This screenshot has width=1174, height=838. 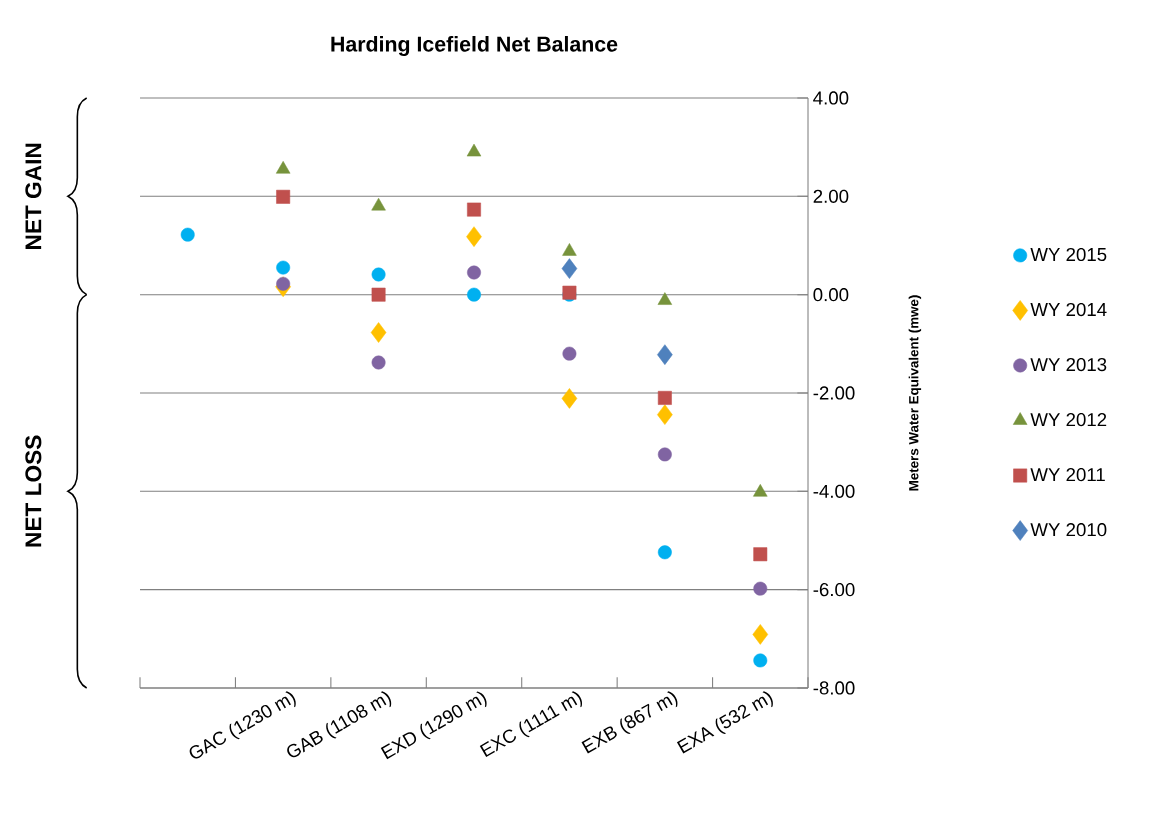 I want to click on y-tick-label: -2.00, so click(x=834, y=393).